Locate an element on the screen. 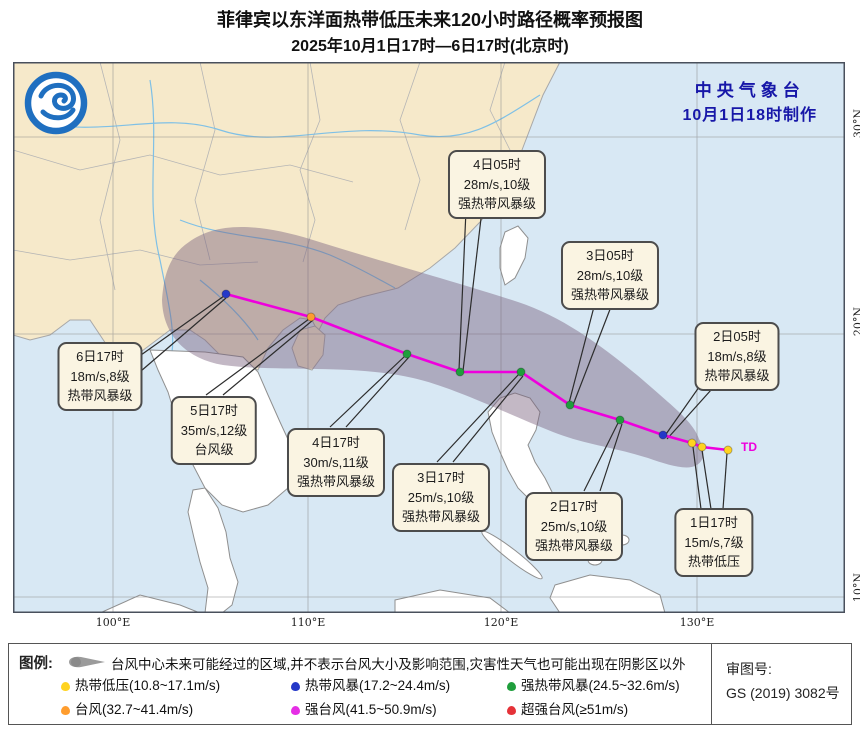  lon-label: 130°E is located at coordinates (697, 622).